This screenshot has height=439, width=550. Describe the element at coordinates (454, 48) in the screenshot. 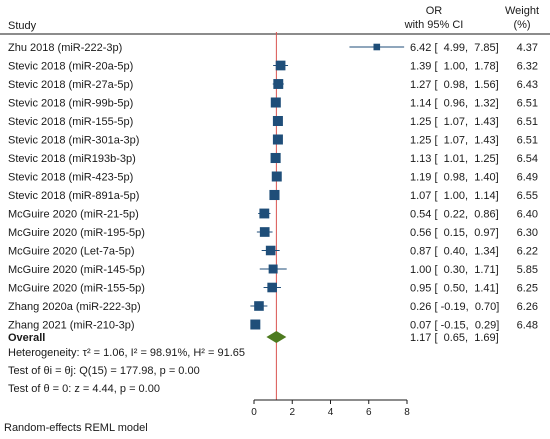

I see `study-or-ci: 6.42 [ 4.99, 7.85]` at that location.